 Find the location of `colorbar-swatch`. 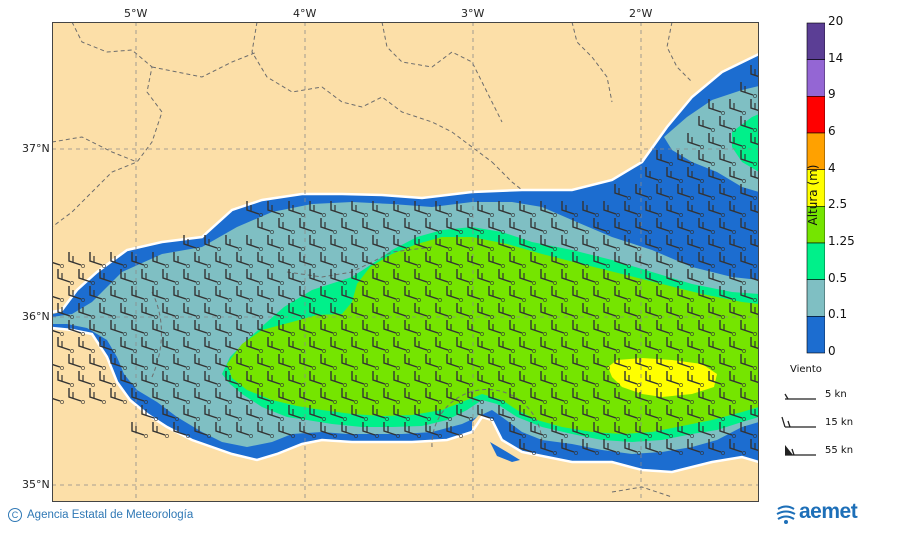

colorbar-swatch is located at coordinates (815, 78).